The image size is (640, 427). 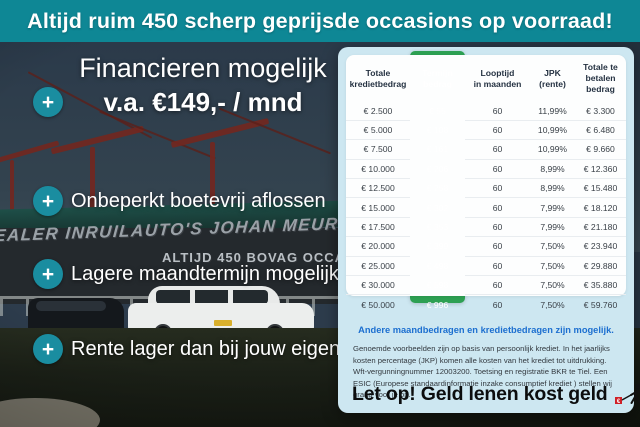 What do you see at coordinates (76, 315) in the screenshot?
I see `parked-car-dark` at bounding box center [76, 315].